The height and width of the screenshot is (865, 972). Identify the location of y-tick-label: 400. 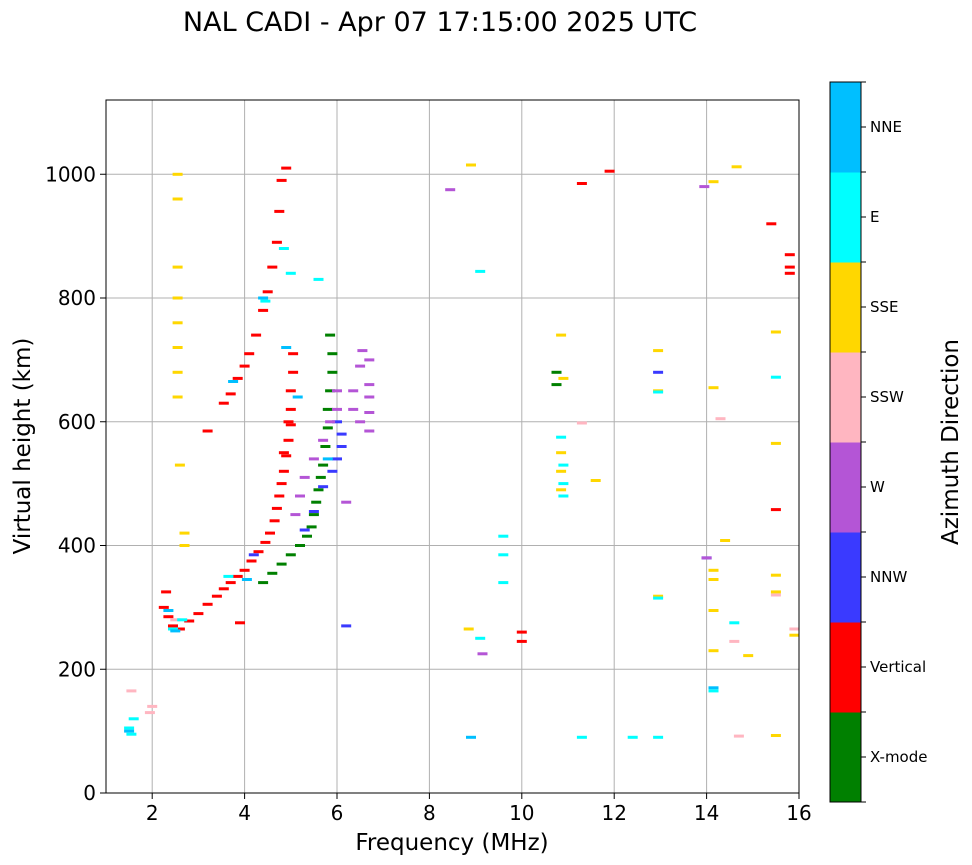
(77, 546).